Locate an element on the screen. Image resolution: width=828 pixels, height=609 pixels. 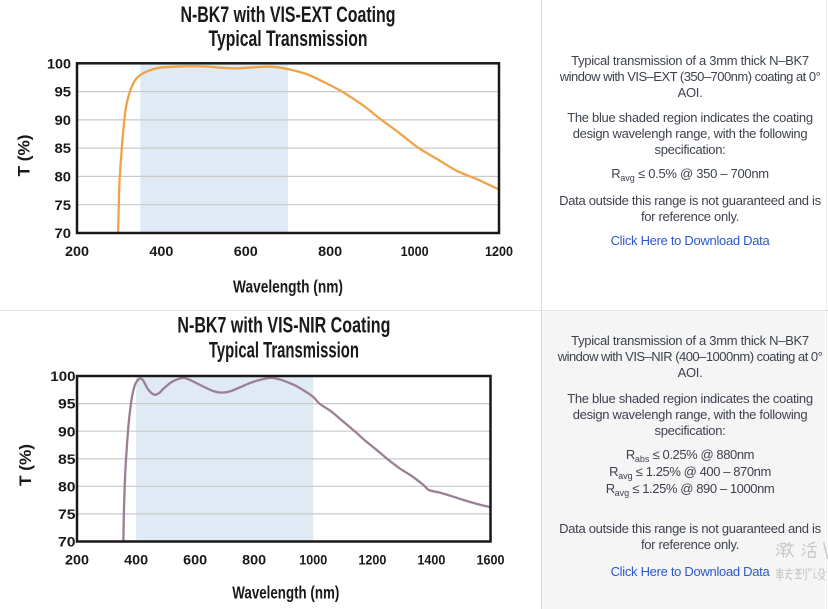
svg-text: N-BK7 with VIS-EXT Coating is located at coordinates (288, 14).